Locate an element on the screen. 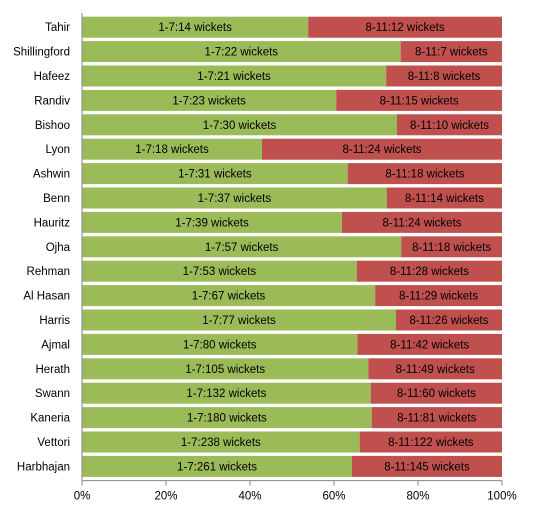  bar-data-label: 1-7:132 wickets is located at coordinates (226, 394).